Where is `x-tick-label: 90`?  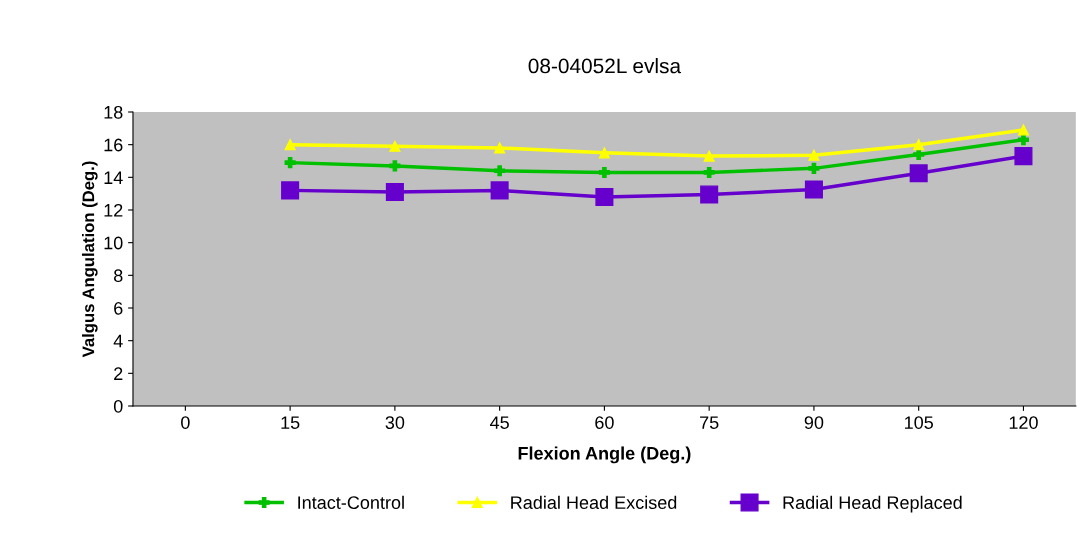 x-tick-label: 90 is located at coordinates (814, 422).